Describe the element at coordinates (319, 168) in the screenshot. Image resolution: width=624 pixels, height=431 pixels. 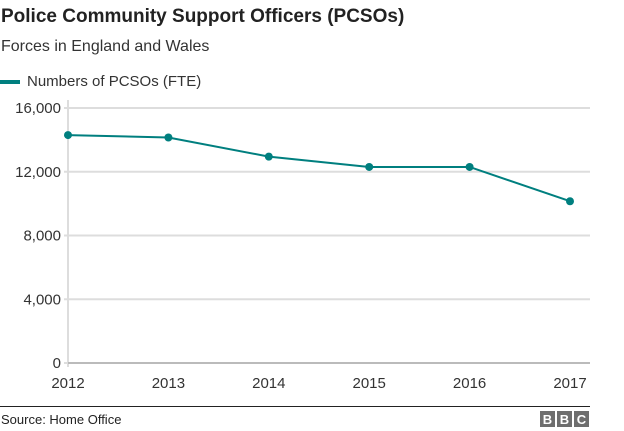
I see `series-line` at that location.